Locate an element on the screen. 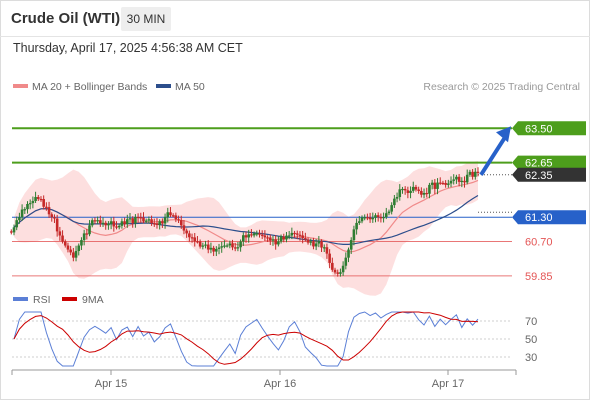 Image resolution: width=590 pixels, height=400 pixels. rsi-panel: 70 50 30 is located at coordinates (274, 339).